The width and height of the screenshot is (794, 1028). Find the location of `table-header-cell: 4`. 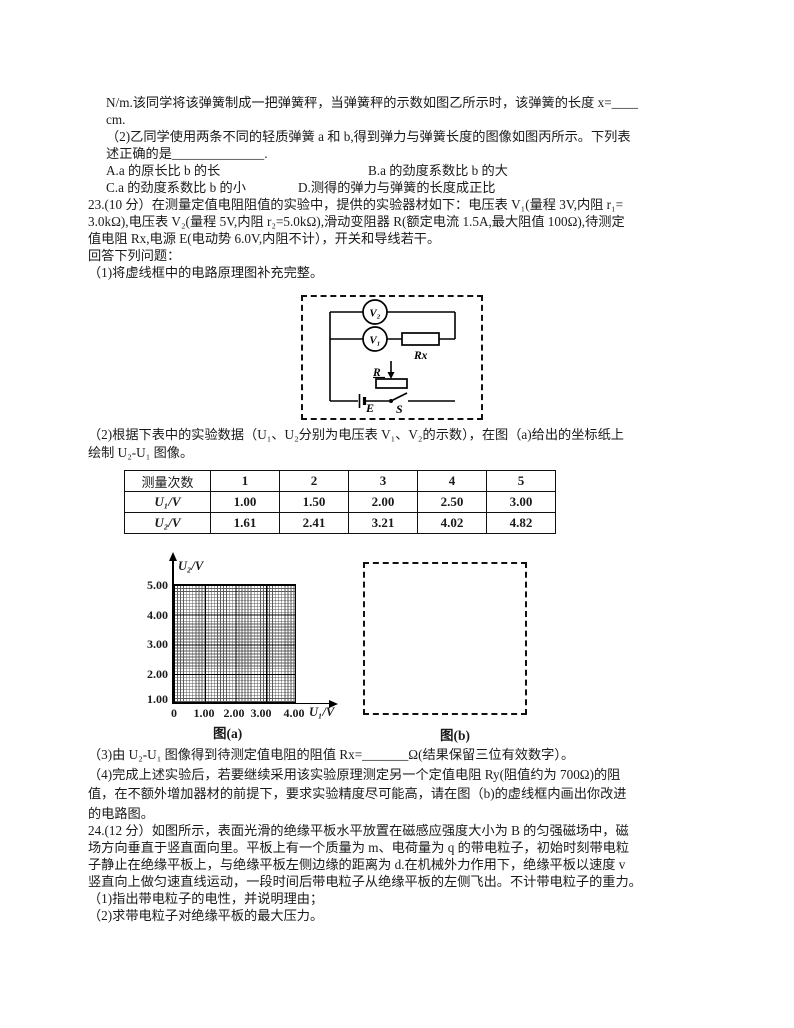

table-header-cell: 4 is located at coordinates (452, 481).